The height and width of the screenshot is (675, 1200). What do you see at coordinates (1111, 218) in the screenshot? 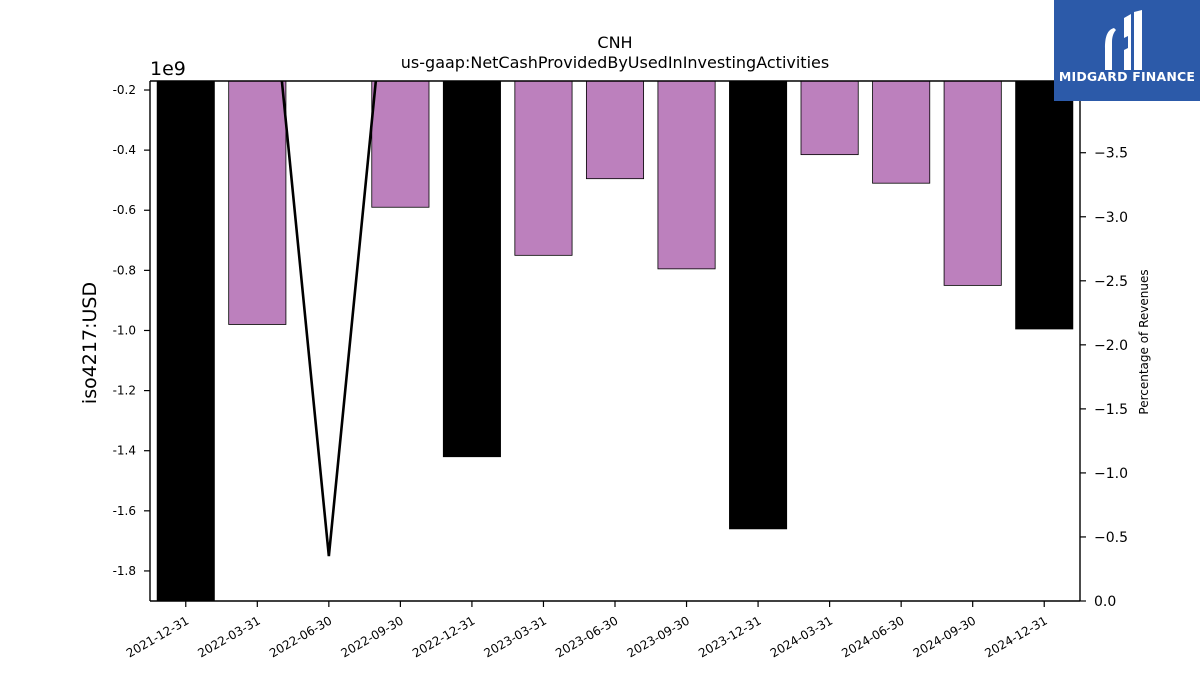
I see `y2-tick-label: −3.0` at bounding box center [1111, 218].